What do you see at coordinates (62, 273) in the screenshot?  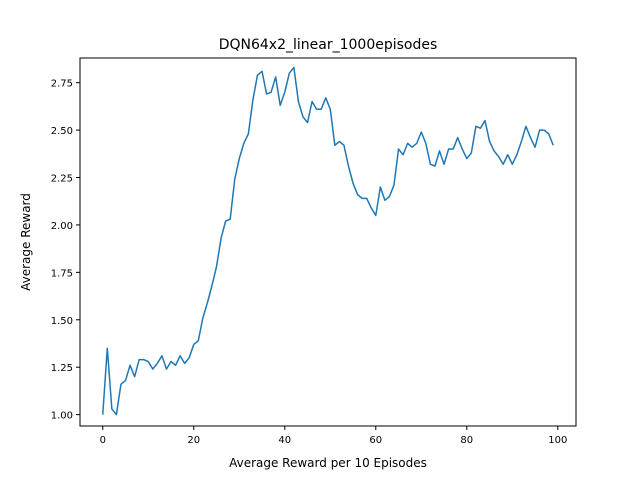 I see `y-tick-label: 1.75` at bounding box center [62, 273].